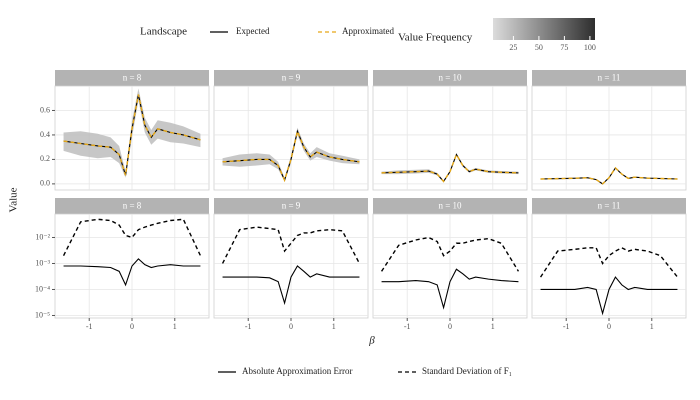  What do you see at coordinates (42, 288) in the screenshot?
I see `y-tick-label: 10⁻⁴` at bounding box center [42, 288].